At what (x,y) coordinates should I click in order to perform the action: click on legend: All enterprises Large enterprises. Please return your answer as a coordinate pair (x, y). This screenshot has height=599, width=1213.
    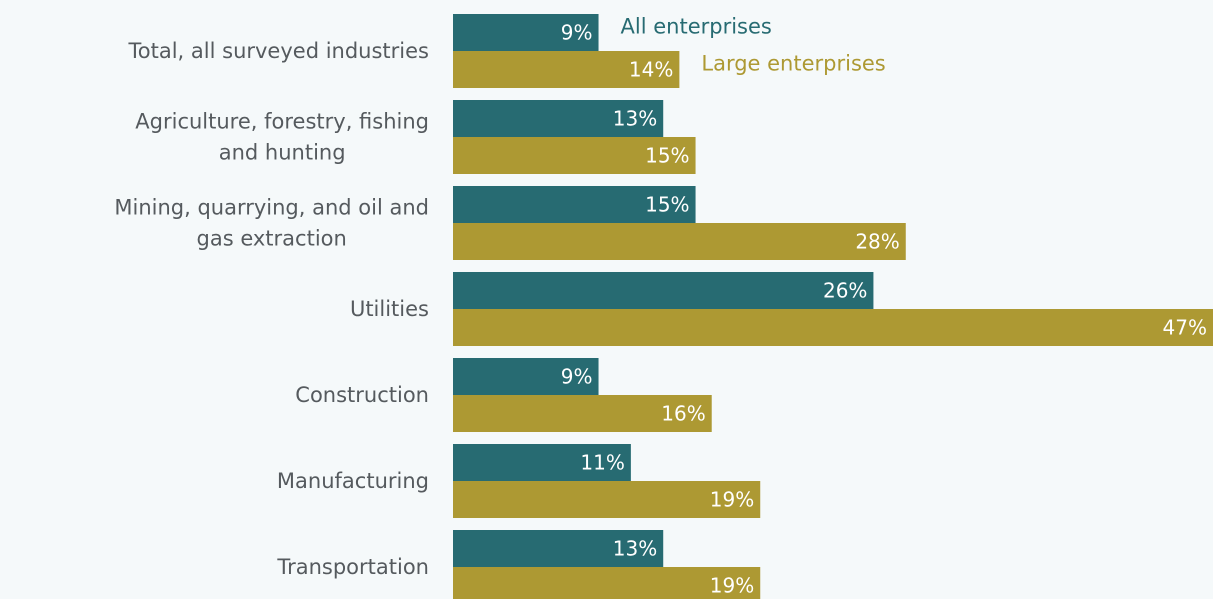
    Looking at the image, I should click on (753, 45).